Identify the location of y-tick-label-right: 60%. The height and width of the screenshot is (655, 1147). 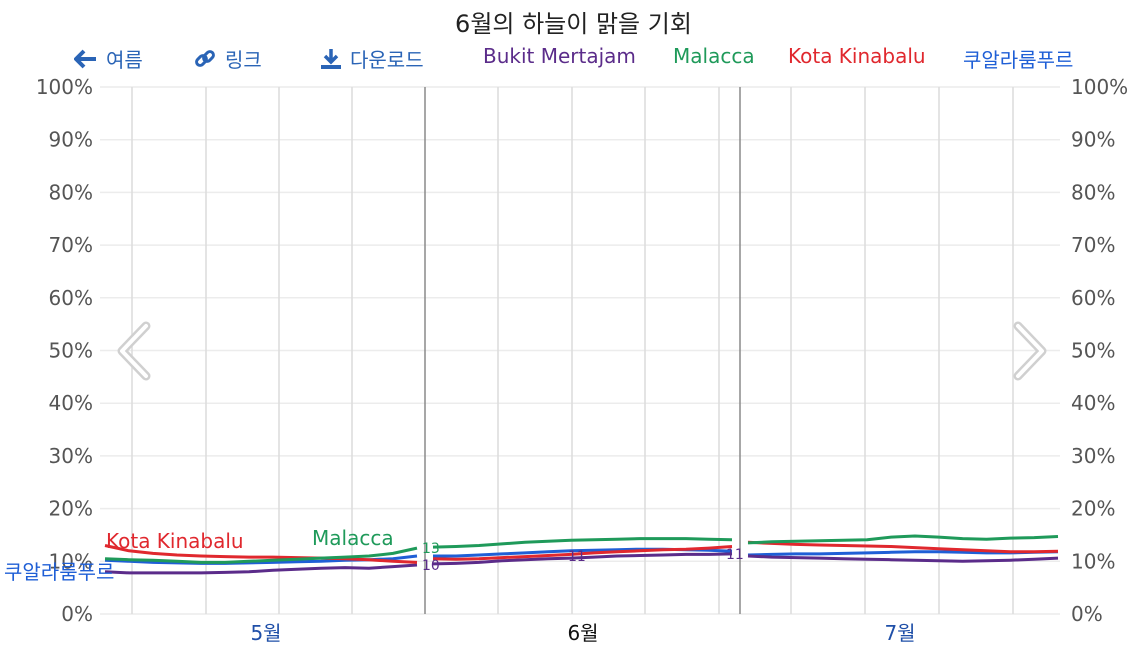
(1093, 298).